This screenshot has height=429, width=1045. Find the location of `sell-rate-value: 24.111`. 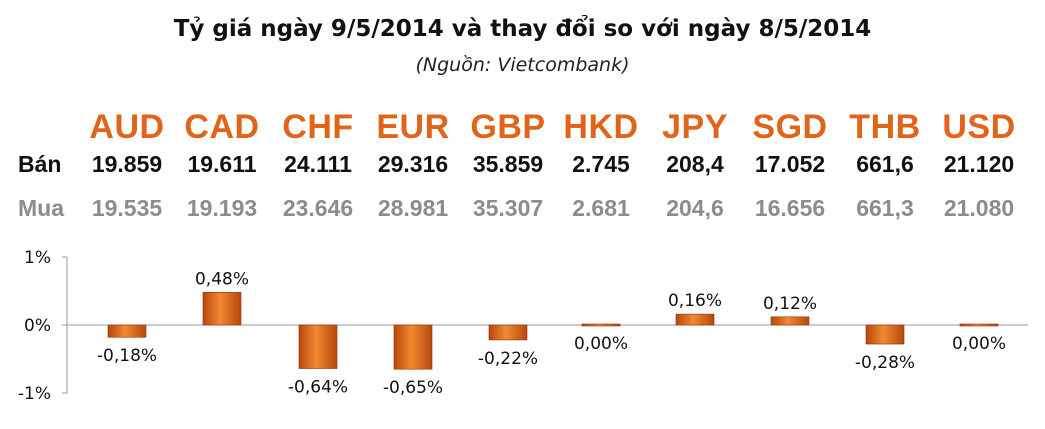

sell-rate-value: 24.111 is located at coordinates (318, 164).